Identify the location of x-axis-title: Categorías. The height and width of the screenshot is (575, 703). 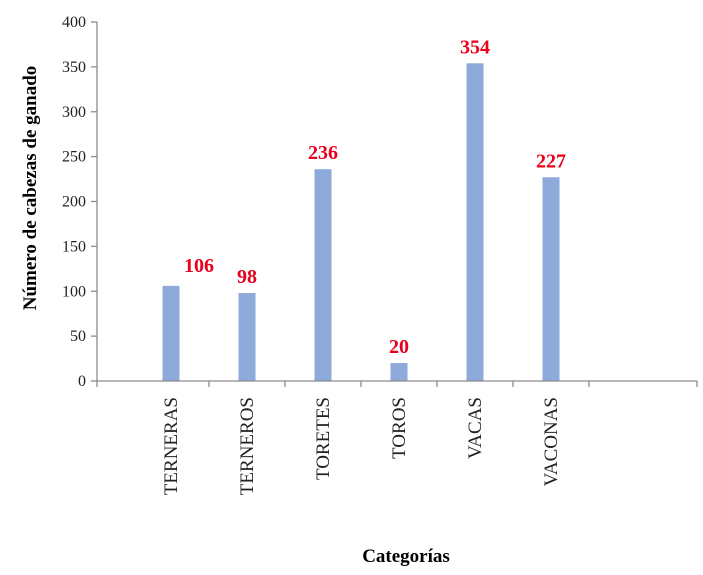
(406, 556).